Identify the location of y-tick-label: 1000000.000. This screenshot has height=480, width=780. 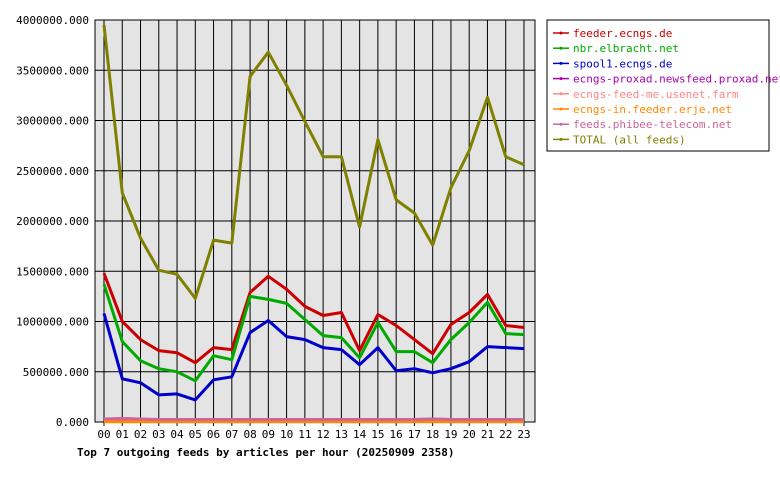
(52, 322).